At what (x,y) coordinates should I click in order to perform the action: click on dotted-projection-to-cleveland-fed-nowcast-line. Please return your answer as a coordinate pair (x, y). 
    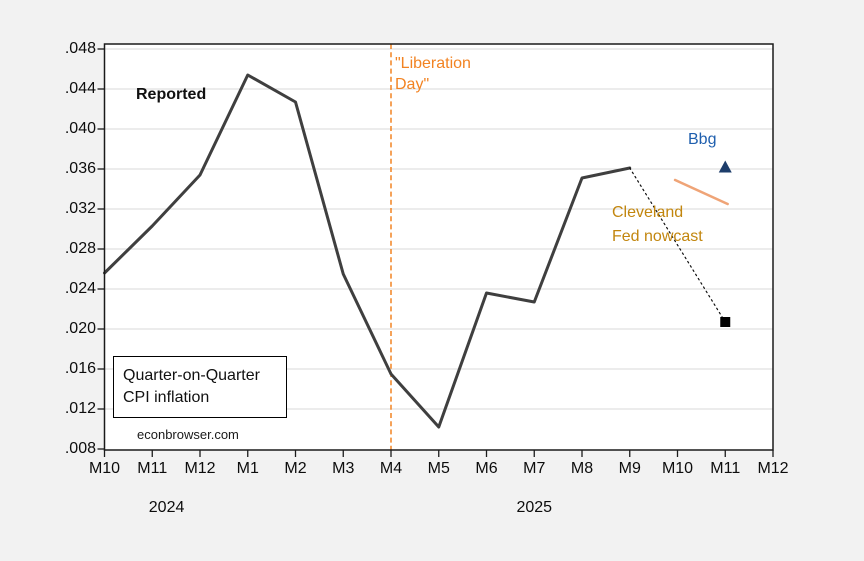
    Looking at the image, I should click on (677, 245).